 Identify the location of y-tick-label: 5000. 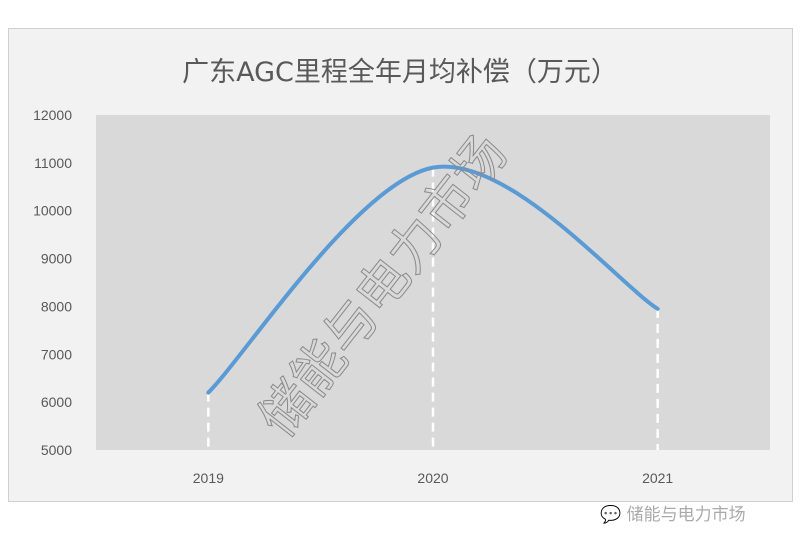
(56, 450).